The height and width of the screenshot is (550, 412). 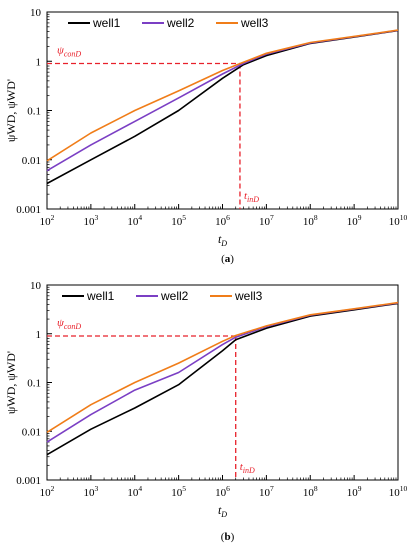 What do you see at coordinates (228, 537) in the screenshot?
I see `panel-label: (b)` at bounding box center [228, 537].